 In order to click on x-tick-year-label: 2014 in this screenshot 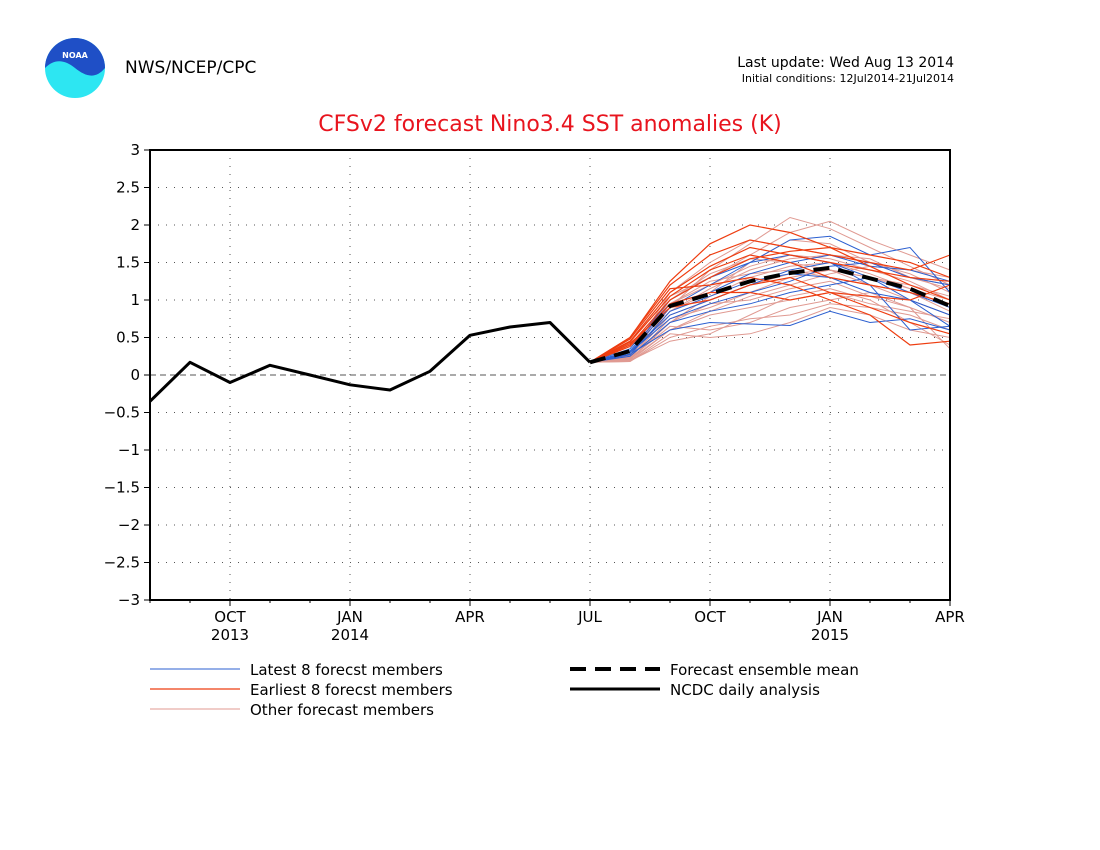, I will do `click(350, 635)`.